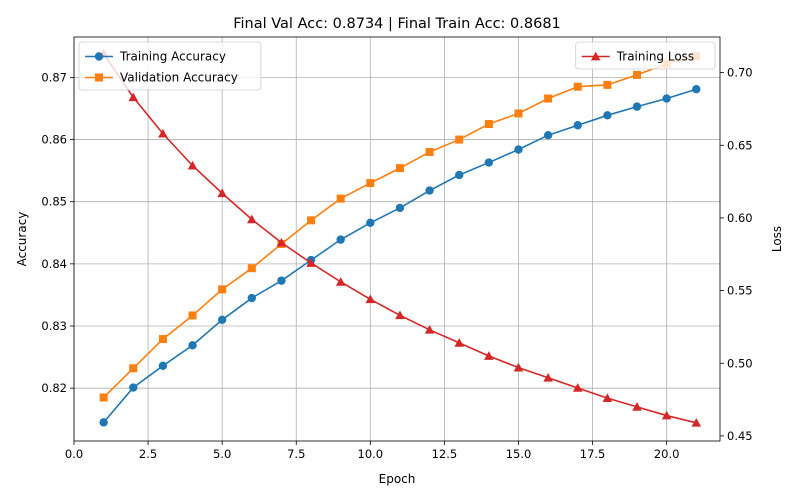  I want to click on x-tick-label: 10.0, so click(371, 454).